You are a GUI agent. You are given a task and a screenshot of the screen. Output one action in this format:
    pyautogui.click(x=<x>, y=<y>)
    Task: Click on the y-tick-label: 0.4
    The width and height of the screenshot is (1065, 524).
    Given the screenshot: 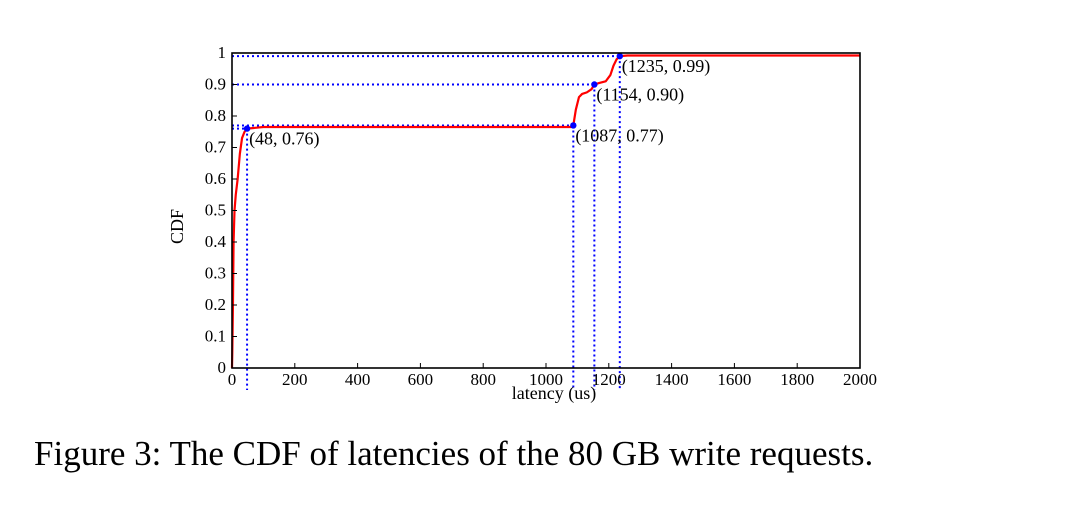 What is the action you would take?
    pyautogui.click(x=216, y=241)
    